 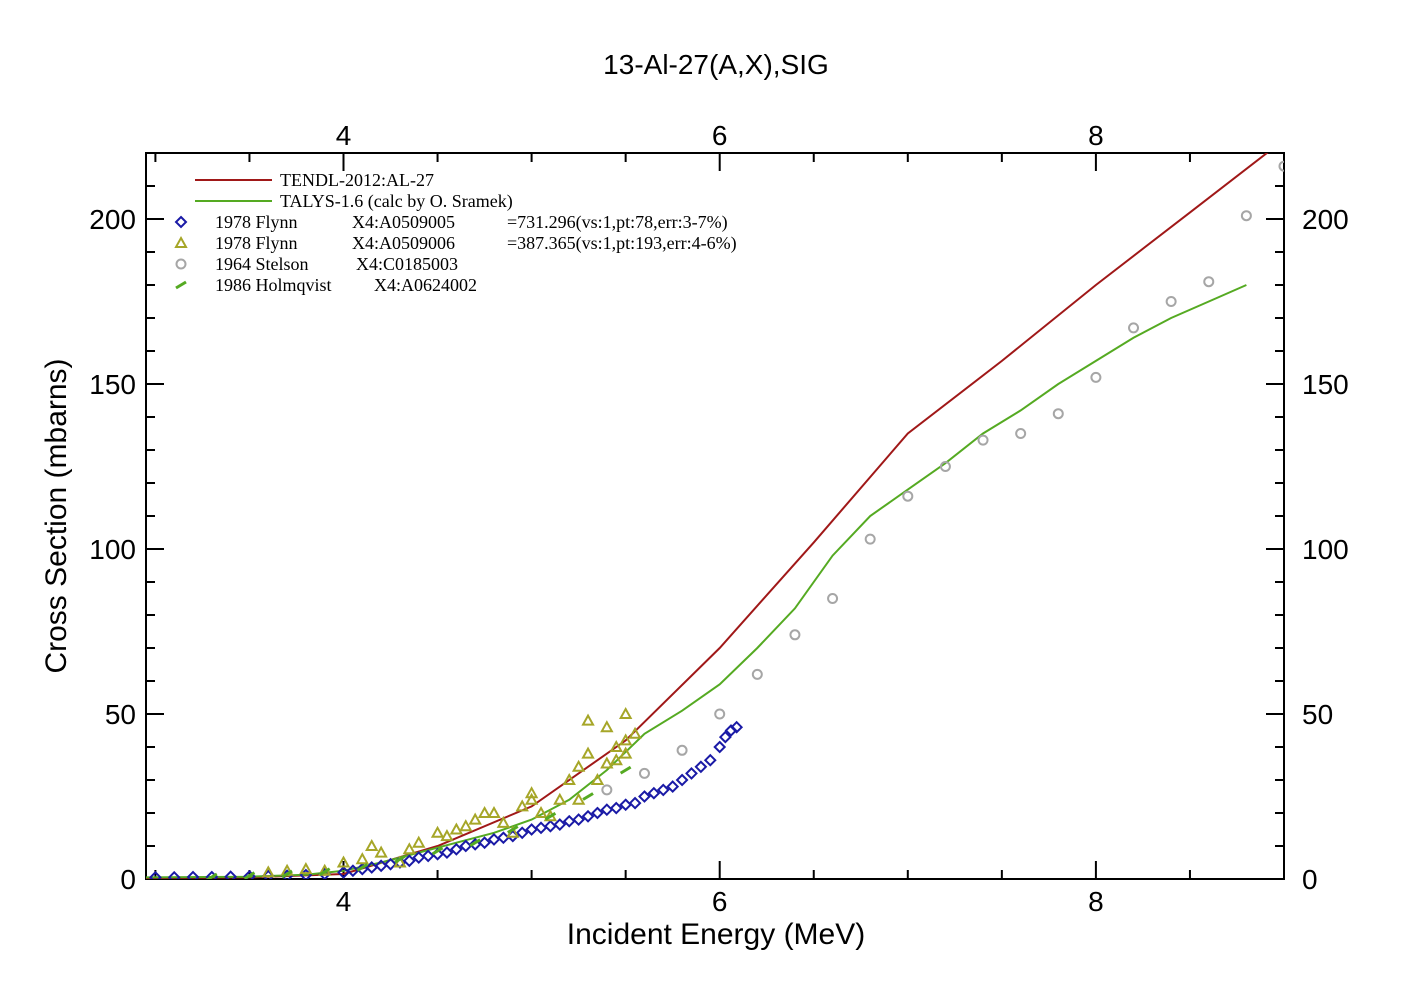 What do you see at coordinates (181, 241) in the screenshot?
I see `legend-marker-triangle` at bounding box center [181, 241].